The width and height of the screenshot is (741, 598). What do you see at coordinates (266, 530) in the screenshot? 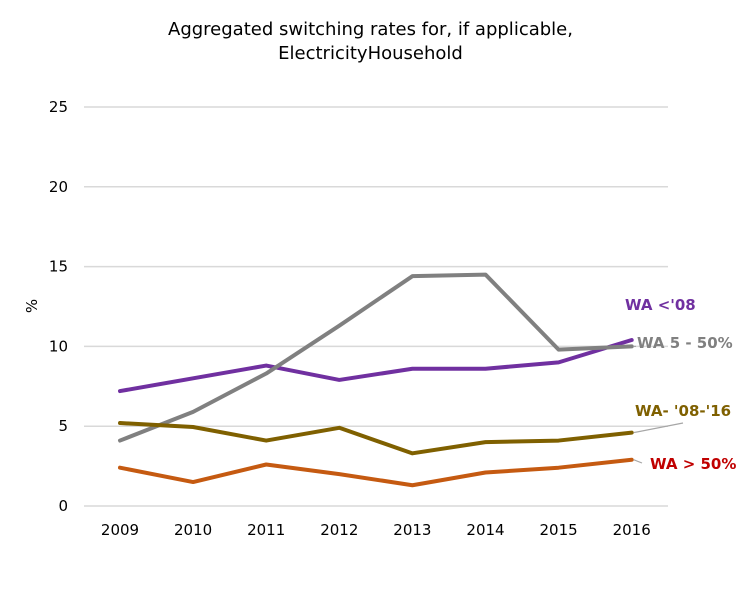
I see `x-tick-label: 2011` at bounding box center [266, 530].